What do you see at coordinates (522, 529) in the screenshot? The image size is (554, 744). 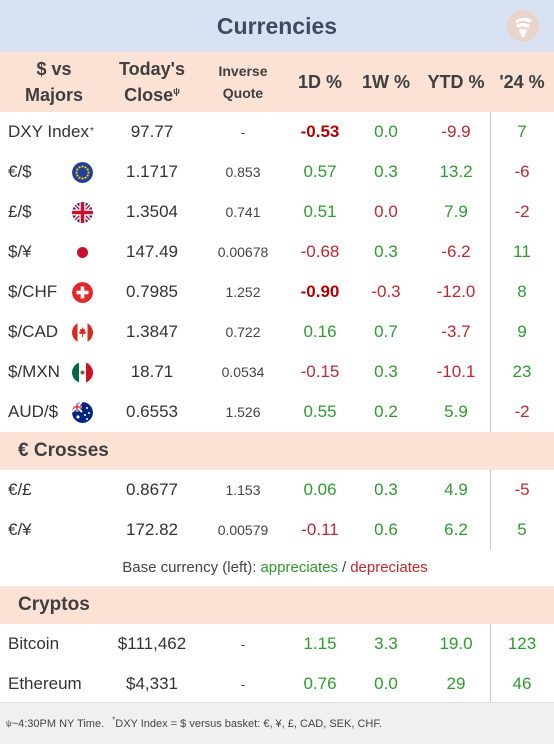 I see `cell-y24: 5` at bounding box center [522, 529].